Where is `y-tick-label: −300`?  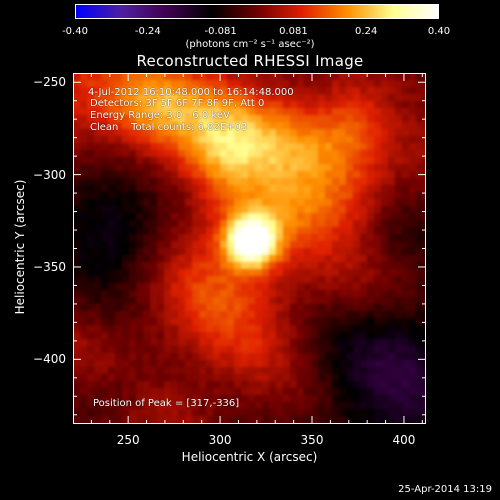
y-tick-label: −300 is located at coordinates (49, 174).